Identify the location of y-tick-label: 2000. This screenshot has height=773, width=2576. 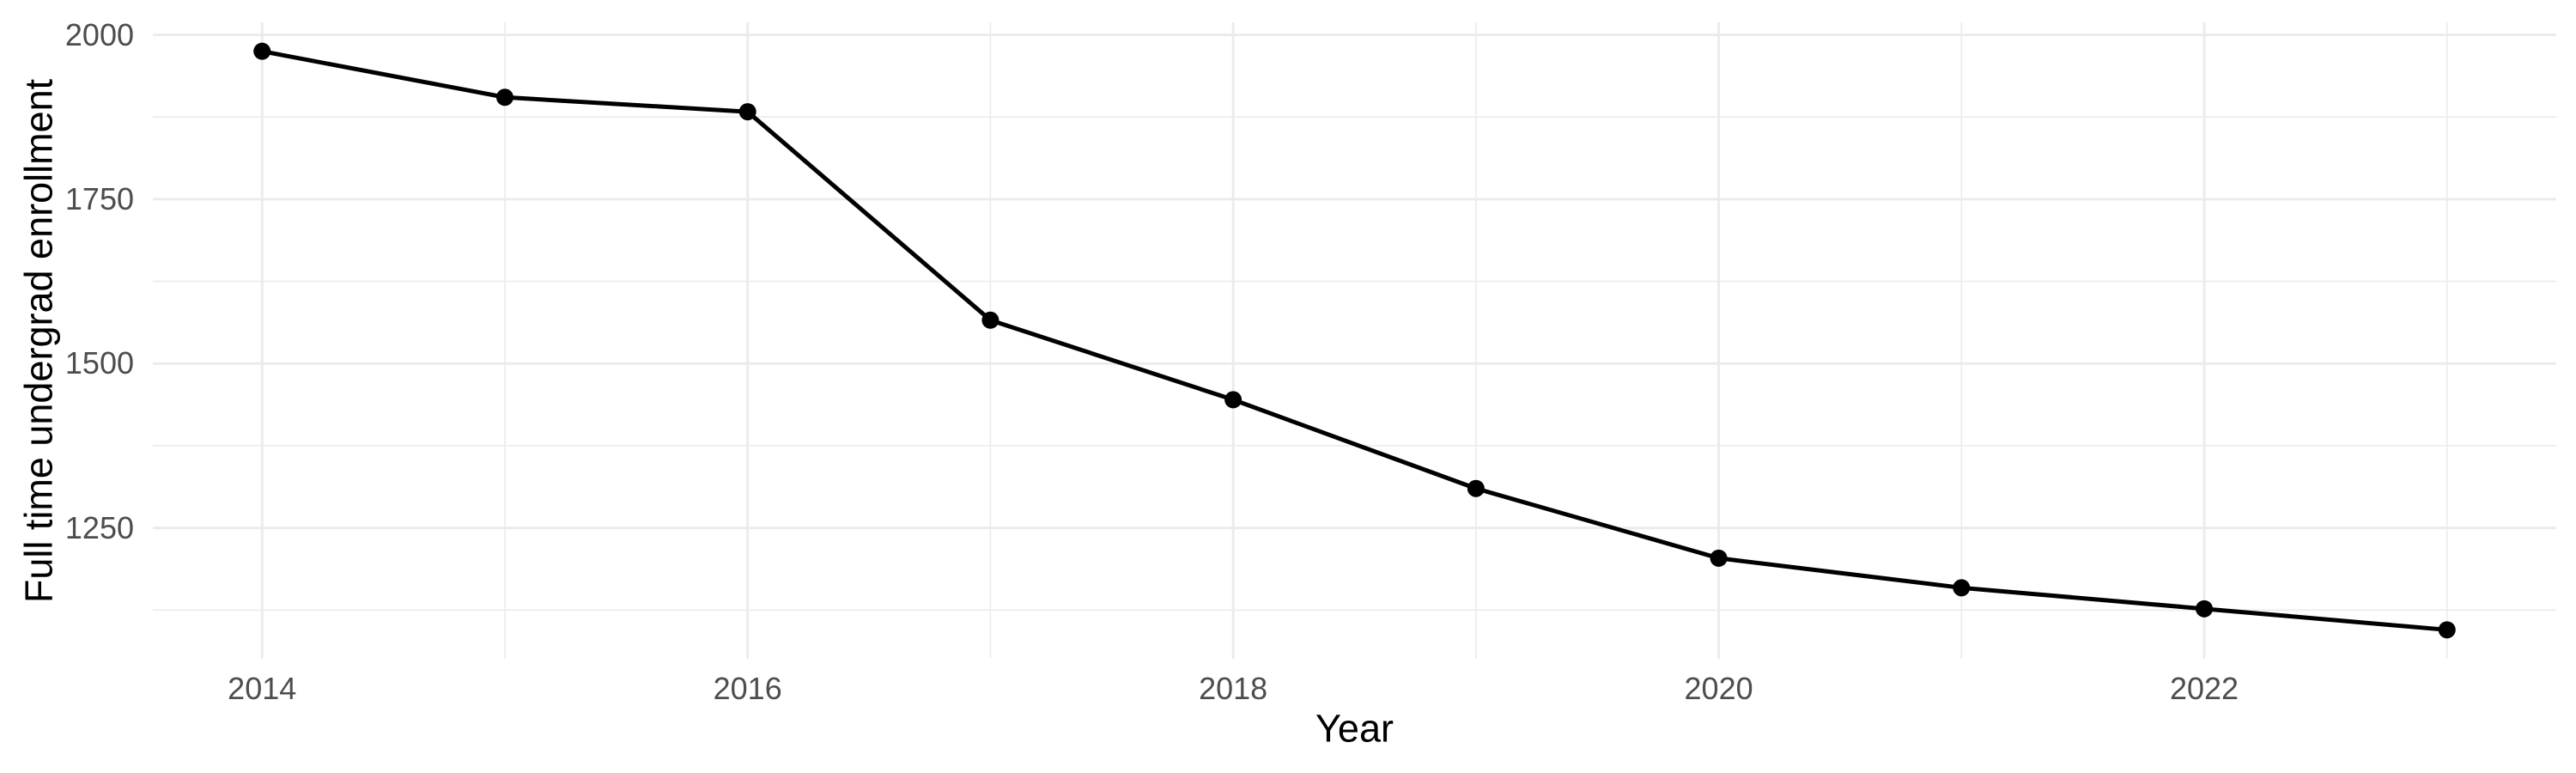
(99, 34).